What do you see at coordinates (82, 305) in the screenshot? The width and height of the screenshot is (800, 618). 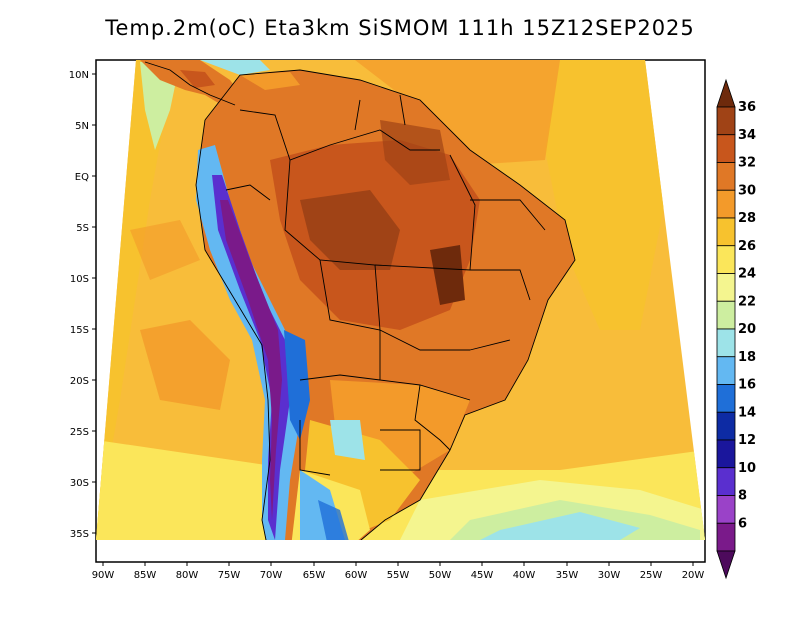 I see `lat-axis: 10N 5N EQ 5S 10S 15S 20S 25S 30S 35S` at bounding box center [82, 305].